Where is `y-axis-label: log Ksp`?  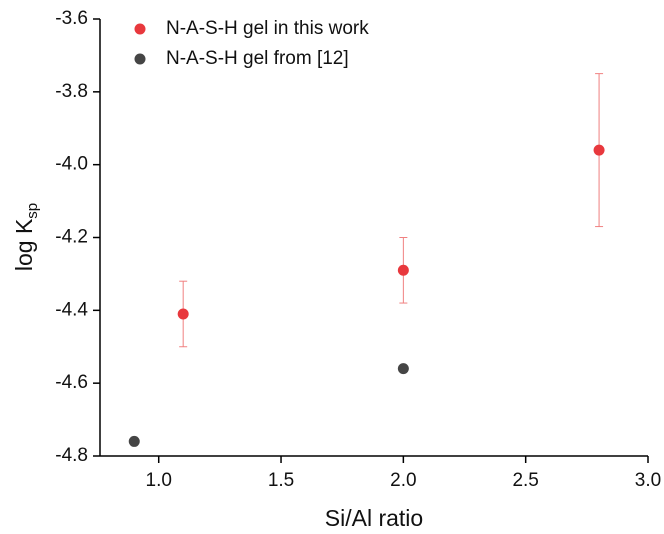 y-axis-label: log Ksp is located at coordinates (26, 237).